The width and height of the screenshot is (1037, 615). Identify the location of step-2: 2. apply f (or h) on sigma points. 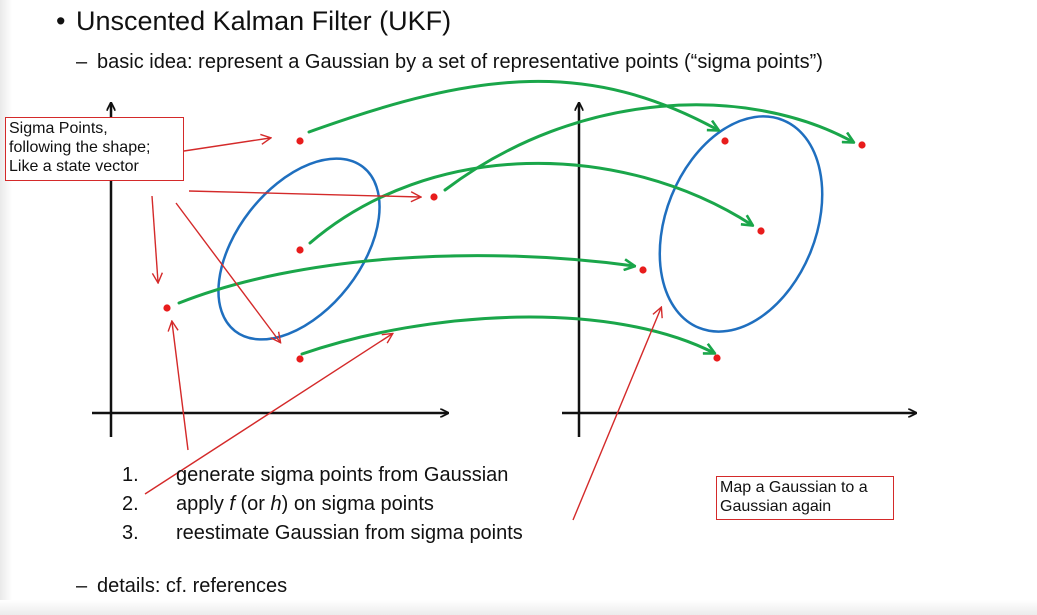
(322, 505).